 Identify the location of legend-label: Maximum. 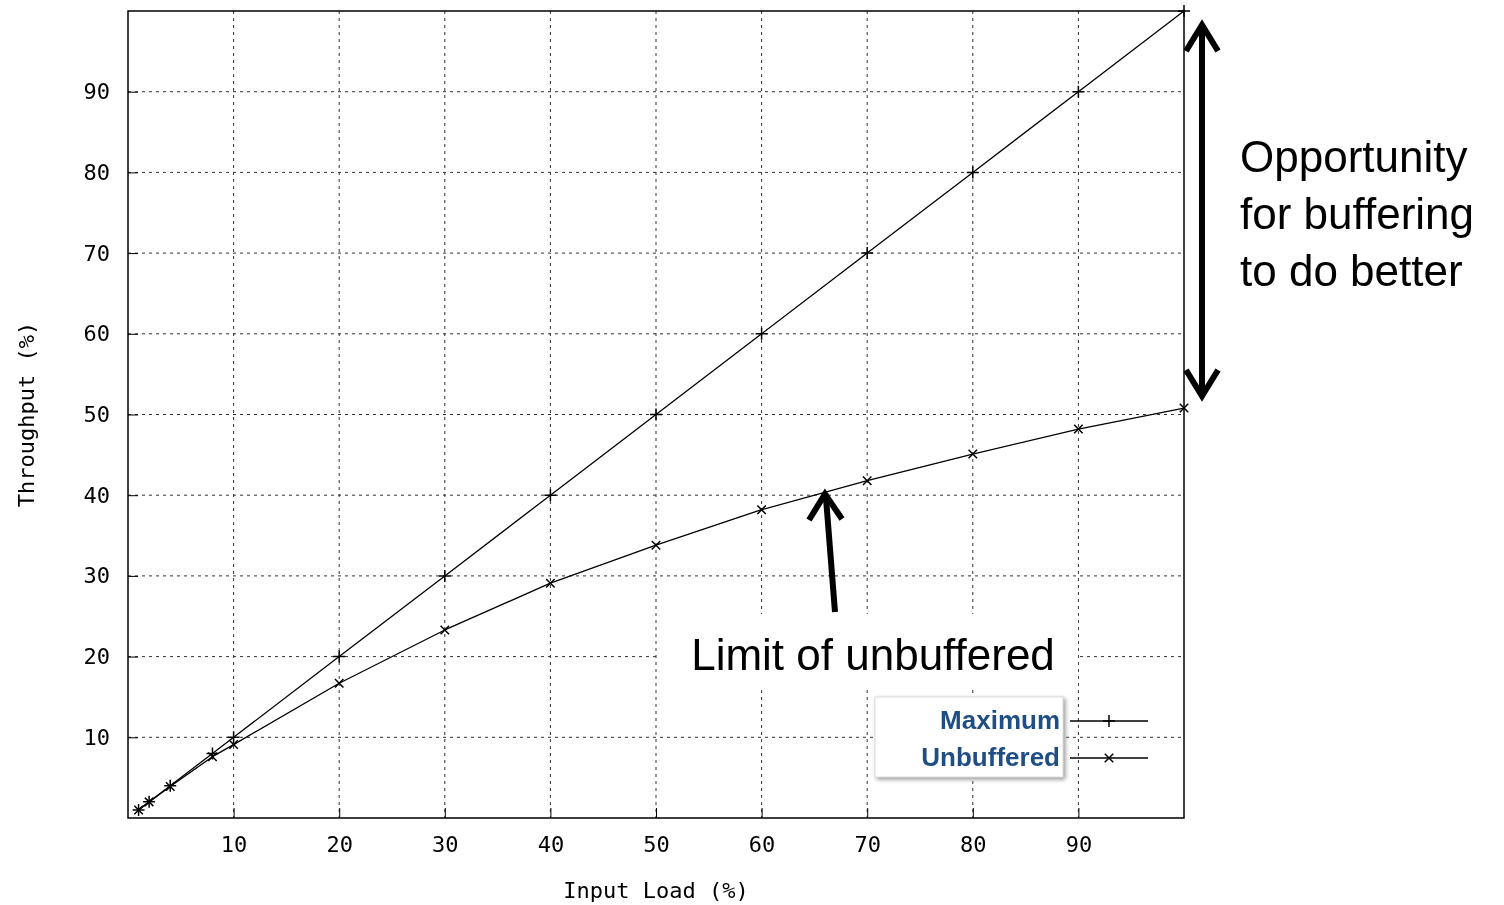
(1000, 720).